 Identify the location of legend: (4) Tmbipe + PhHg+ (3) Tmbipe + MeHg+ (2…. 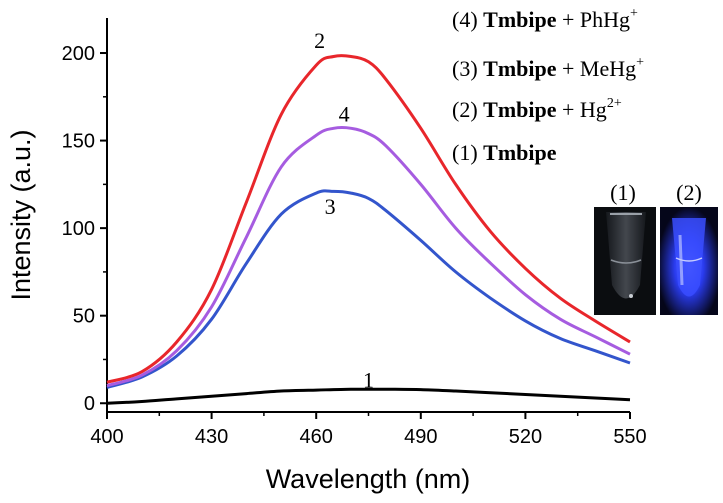
(548, 85).